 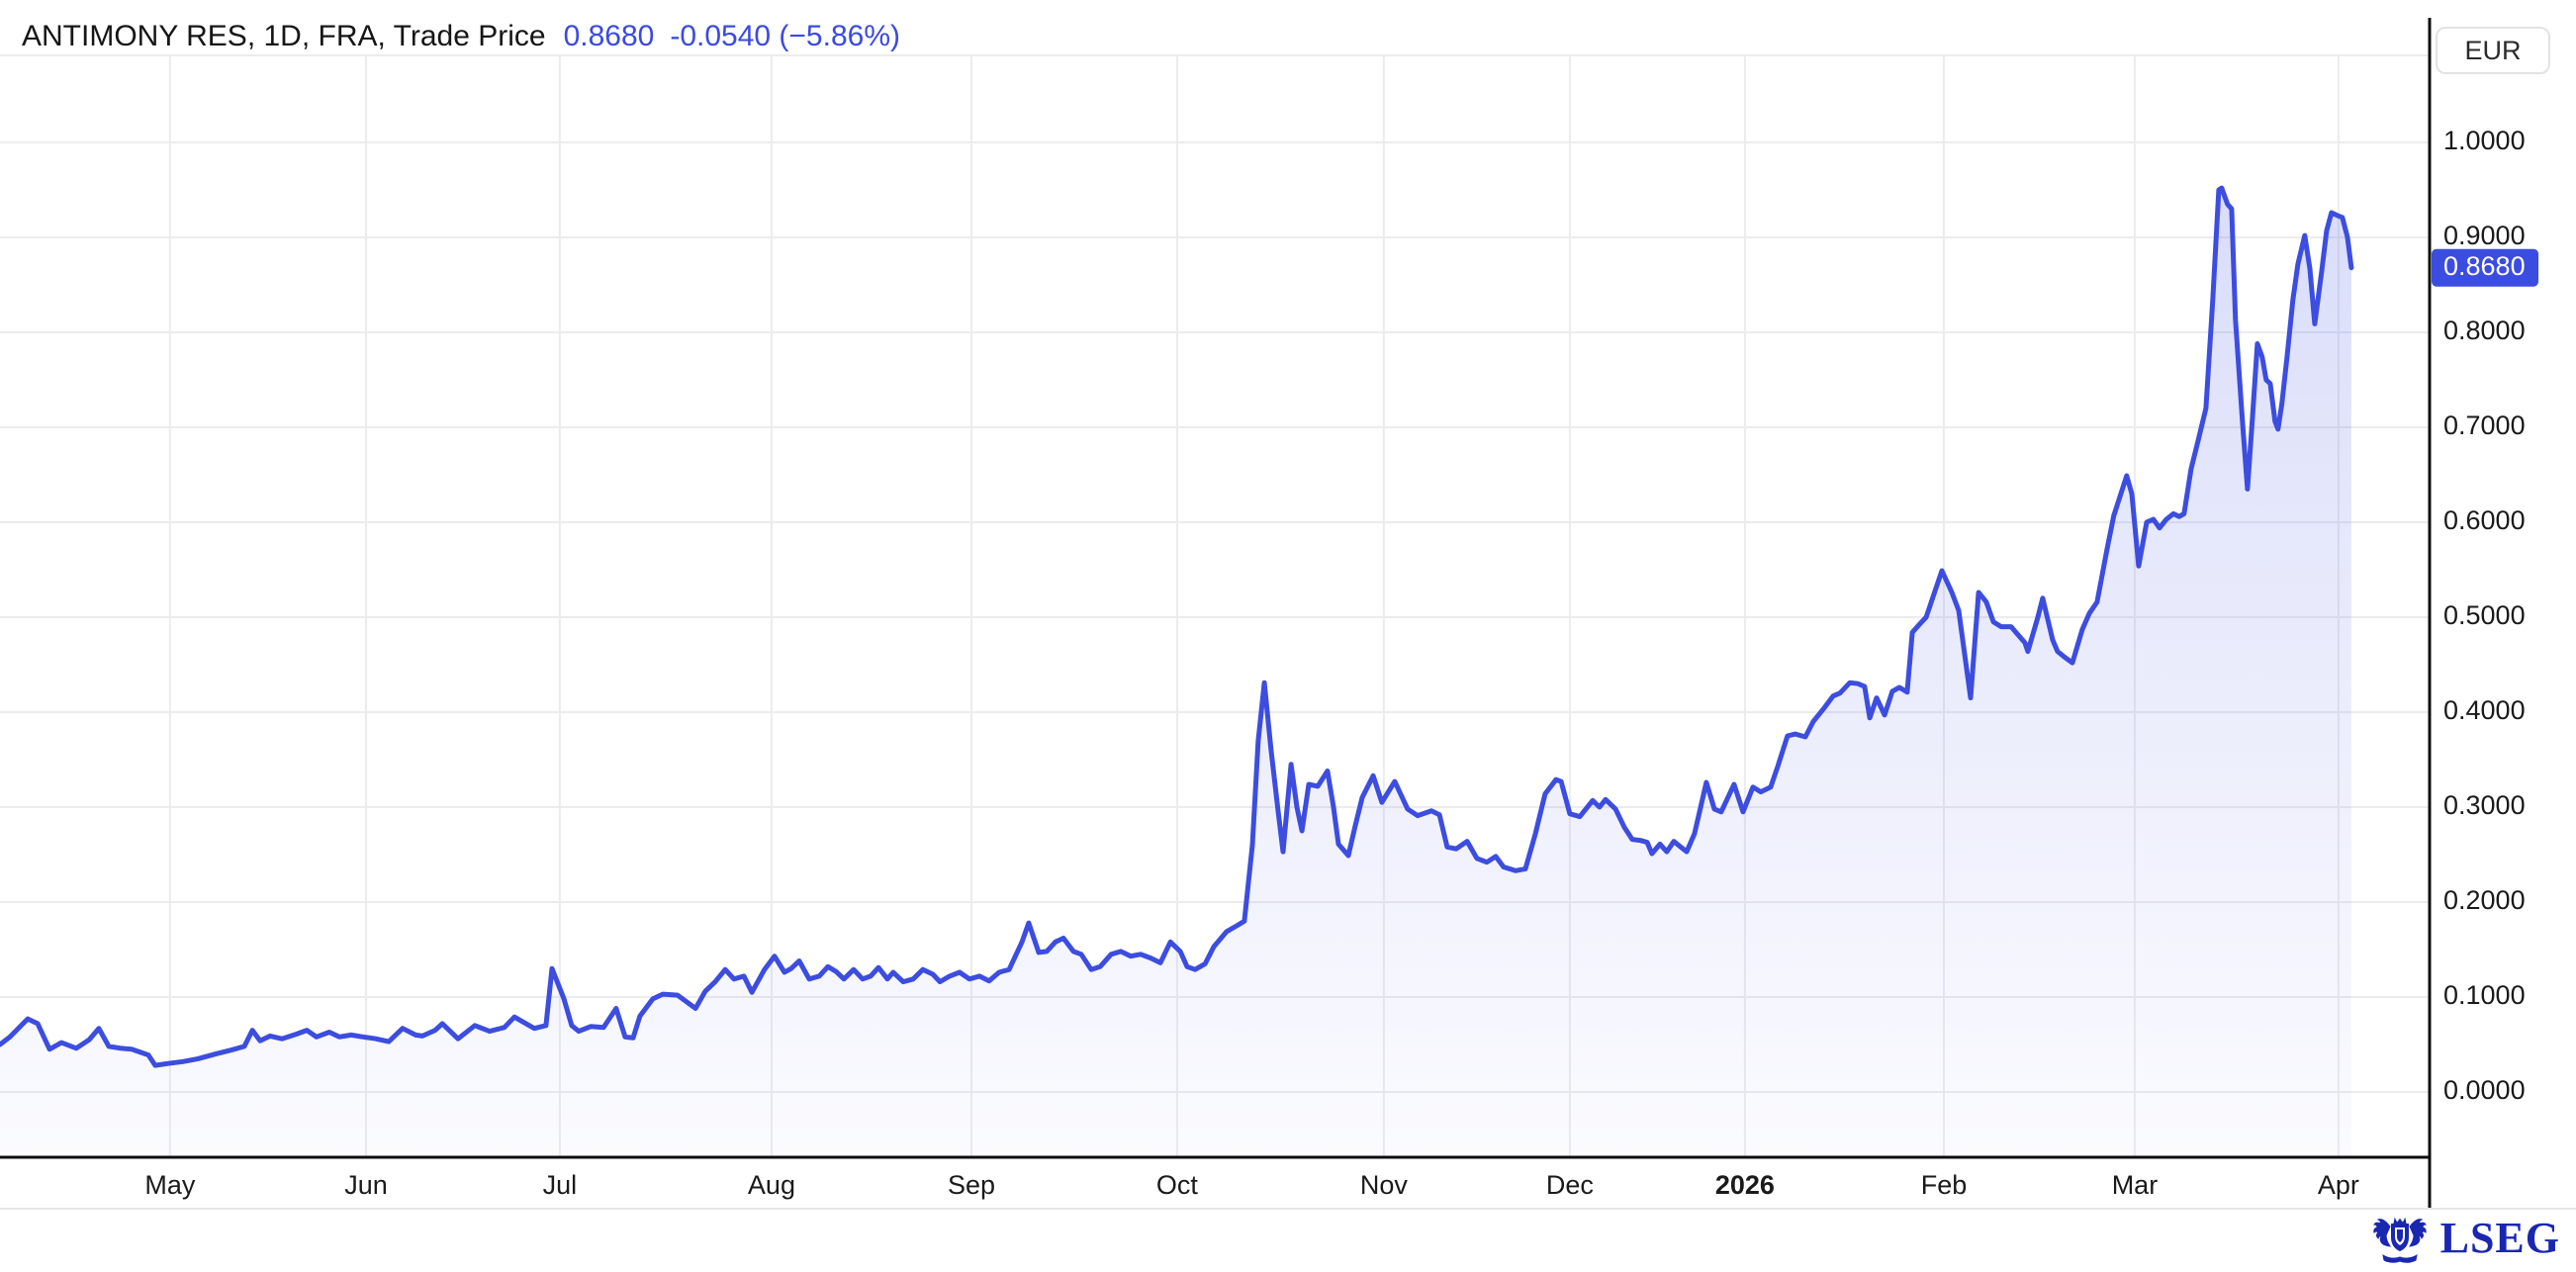 What do you see at coordinates (2485, 805) in the screenshot?
I see `y-tick-label: 0.3000` at bounding box center [2485, 805].